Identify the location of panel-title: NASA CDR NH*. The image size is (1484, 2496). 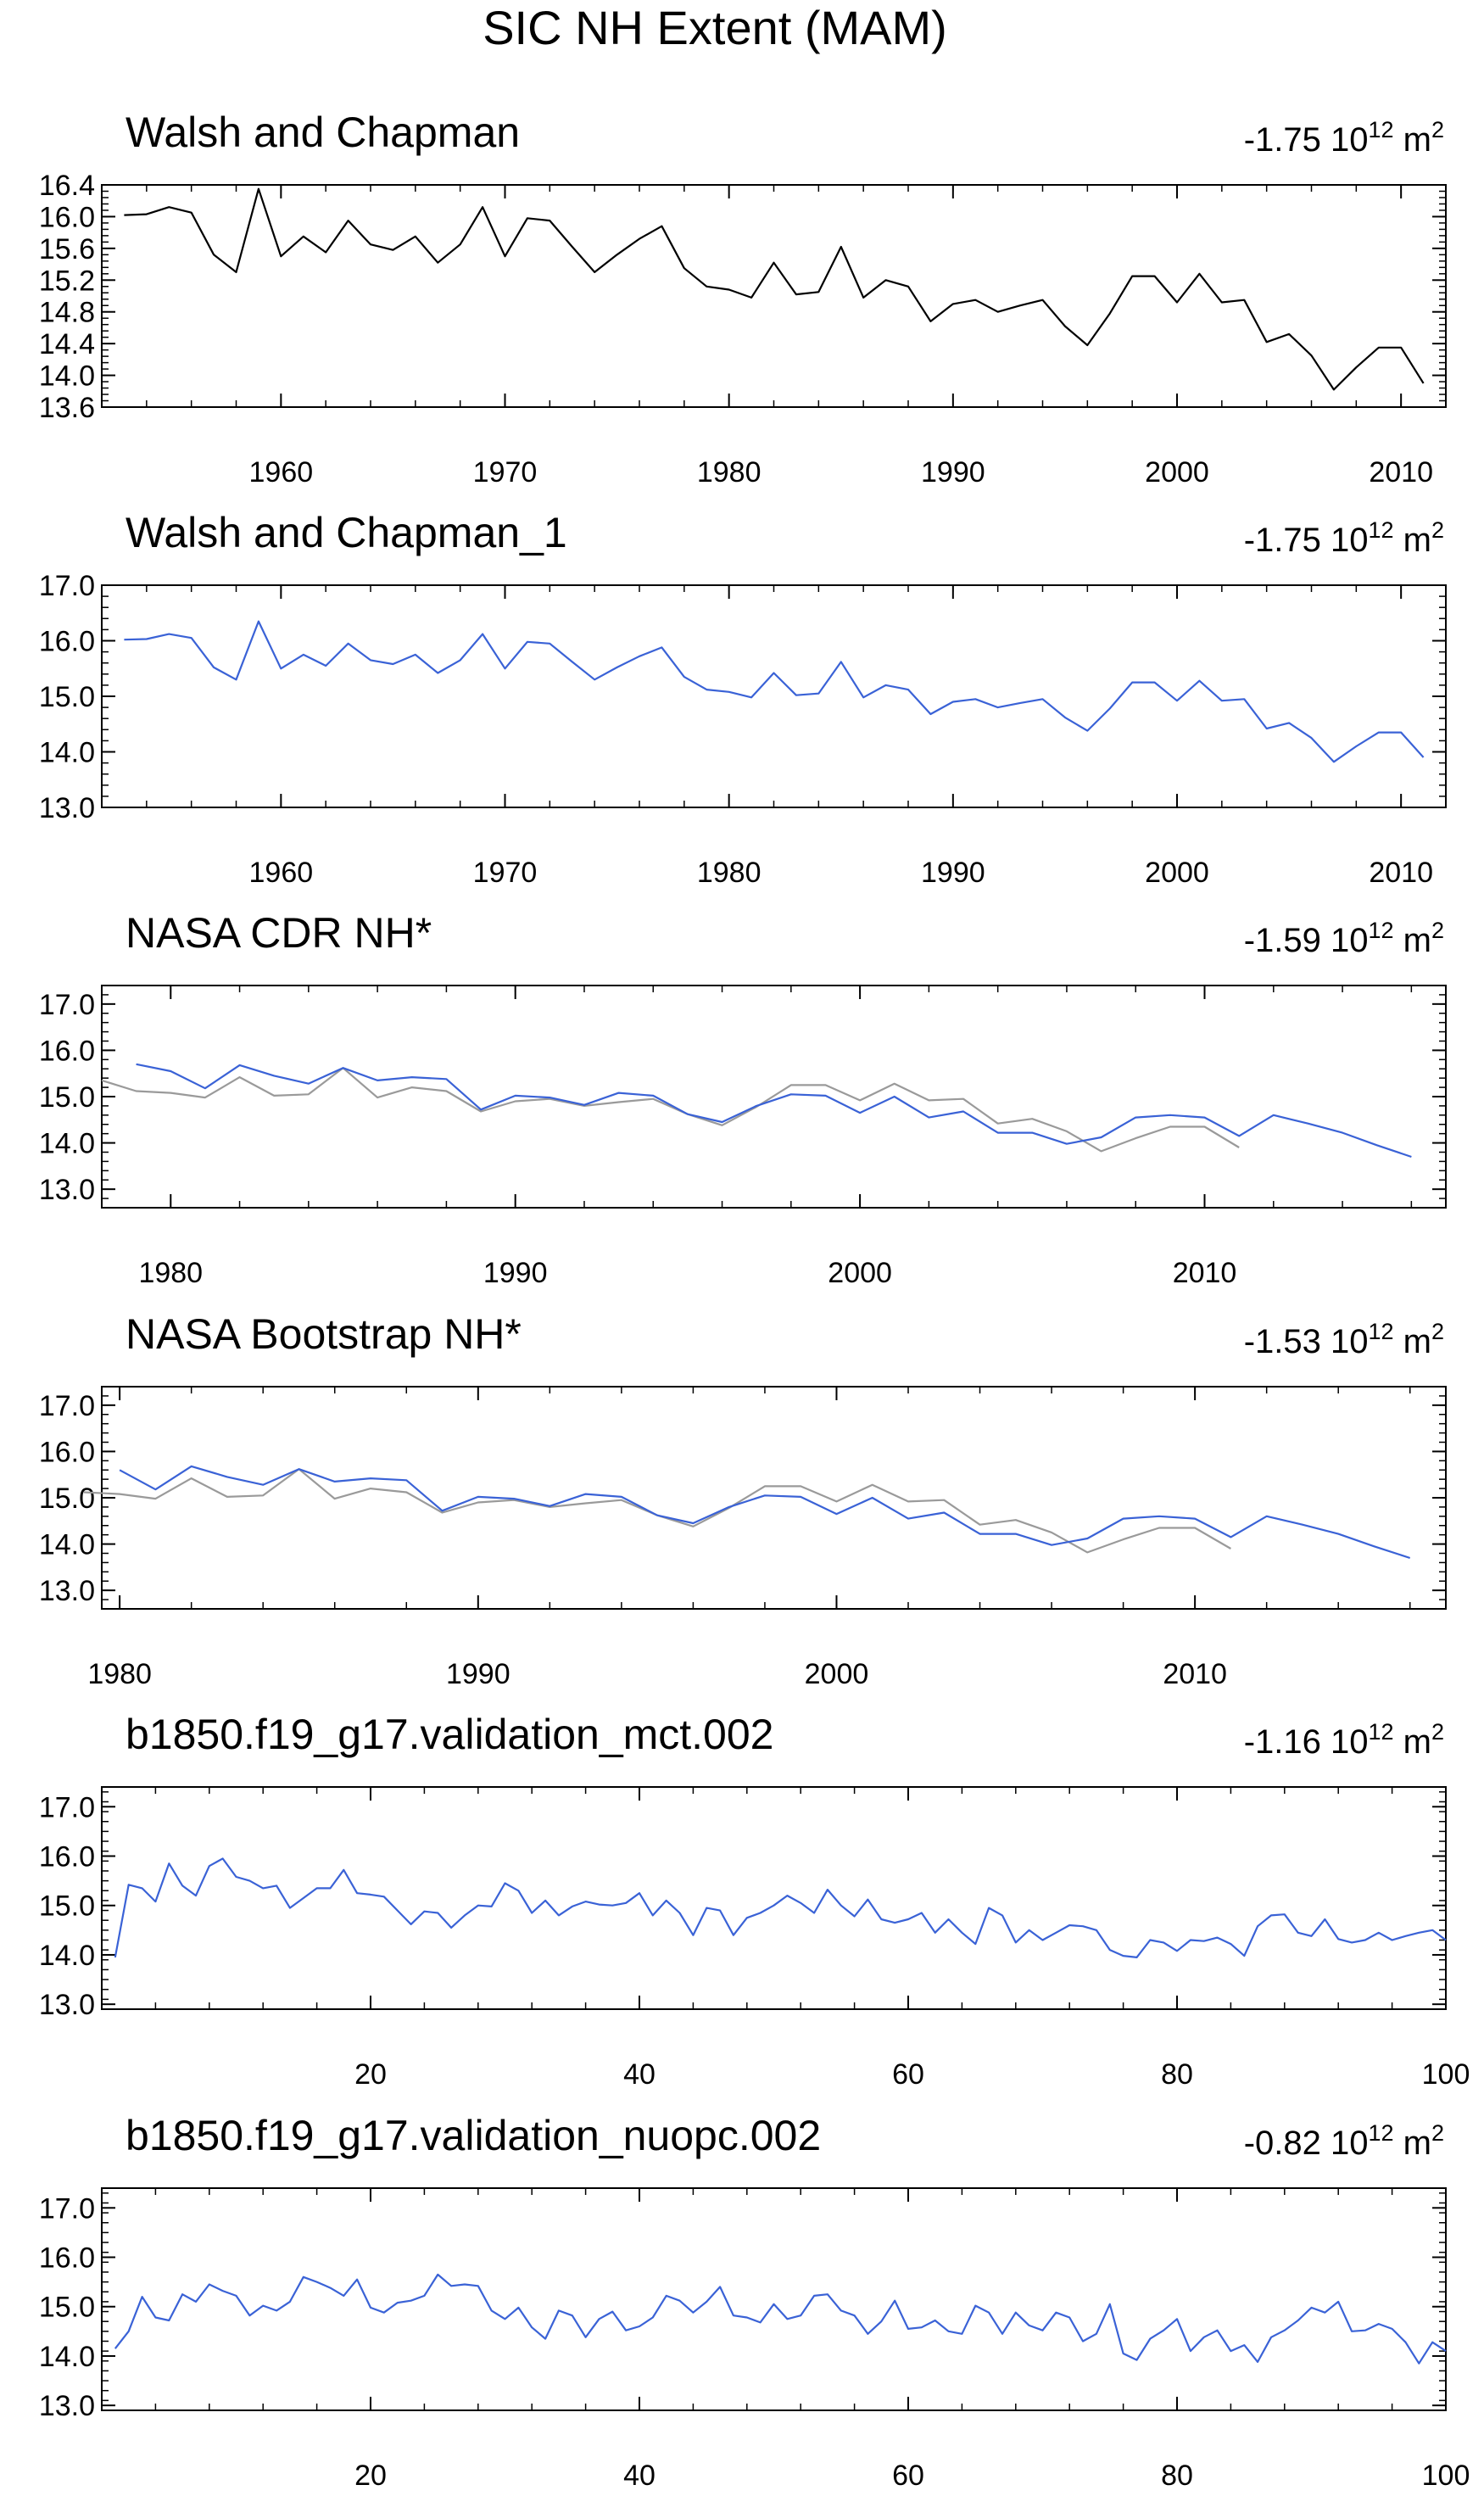
(279, 933).